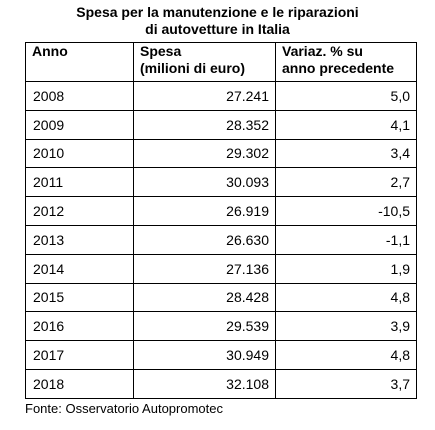  What do you see at coordinates (204, 124) in the screenshot?
I see `spending-cell: 28.352` at bounding box center [204, 124].